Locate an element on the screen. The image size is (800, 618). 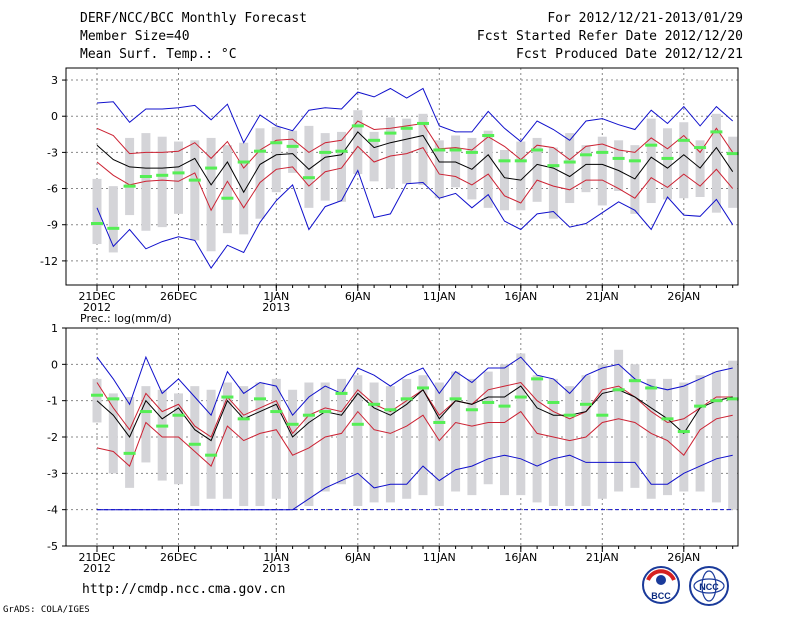
x-tick-label: 11JAN is located at coordinates (439, 557).